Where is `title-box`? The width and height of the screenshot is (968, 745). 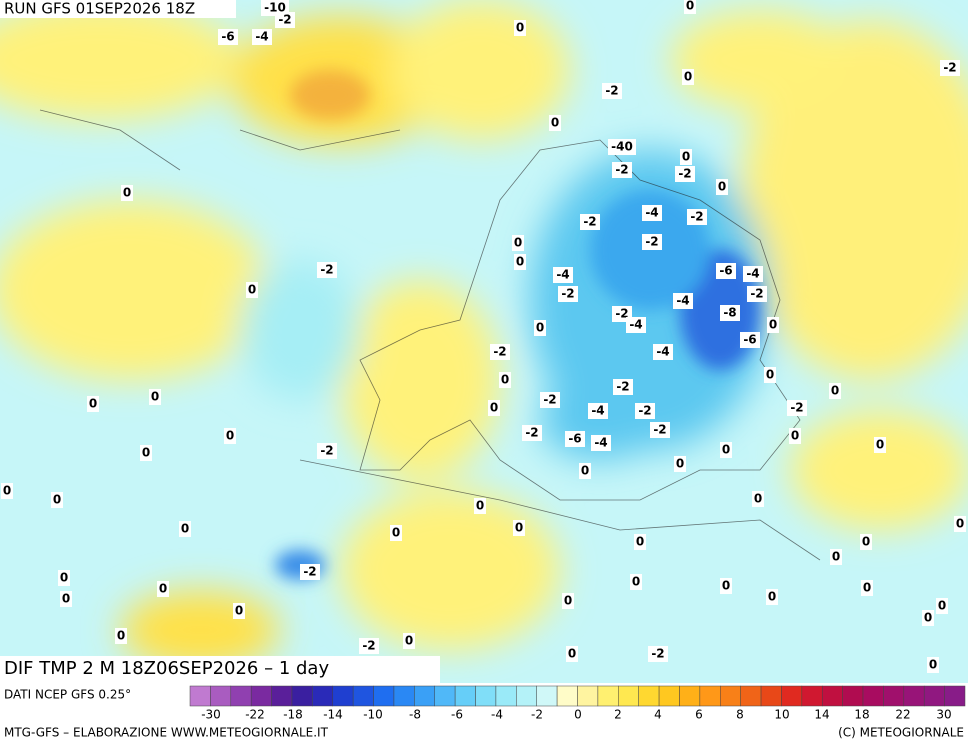 title-box is located at coordinates (220, 669).